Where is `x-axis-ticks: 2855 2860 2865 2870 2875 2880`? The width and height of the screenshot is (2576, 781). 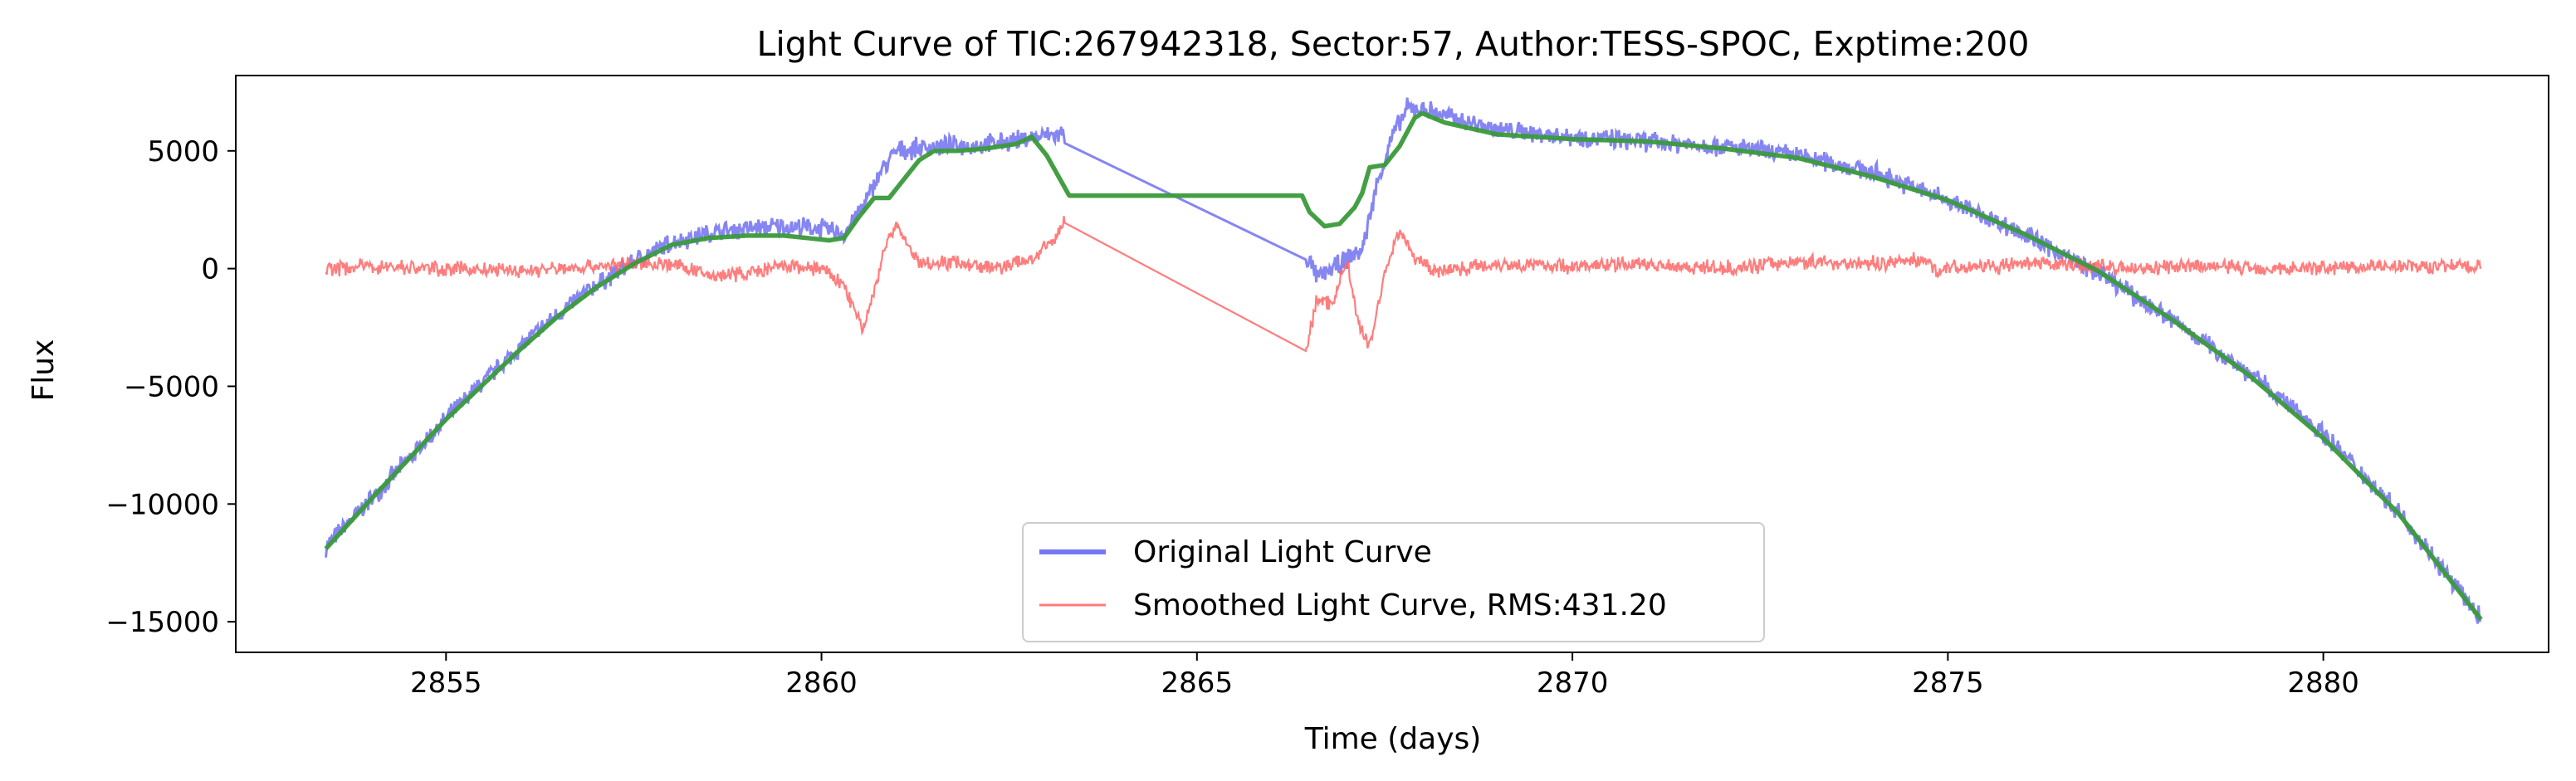
x-axis-ticks: 2855 2860 2865 2870 2875 2880 is located at coordinates (1384, 676).